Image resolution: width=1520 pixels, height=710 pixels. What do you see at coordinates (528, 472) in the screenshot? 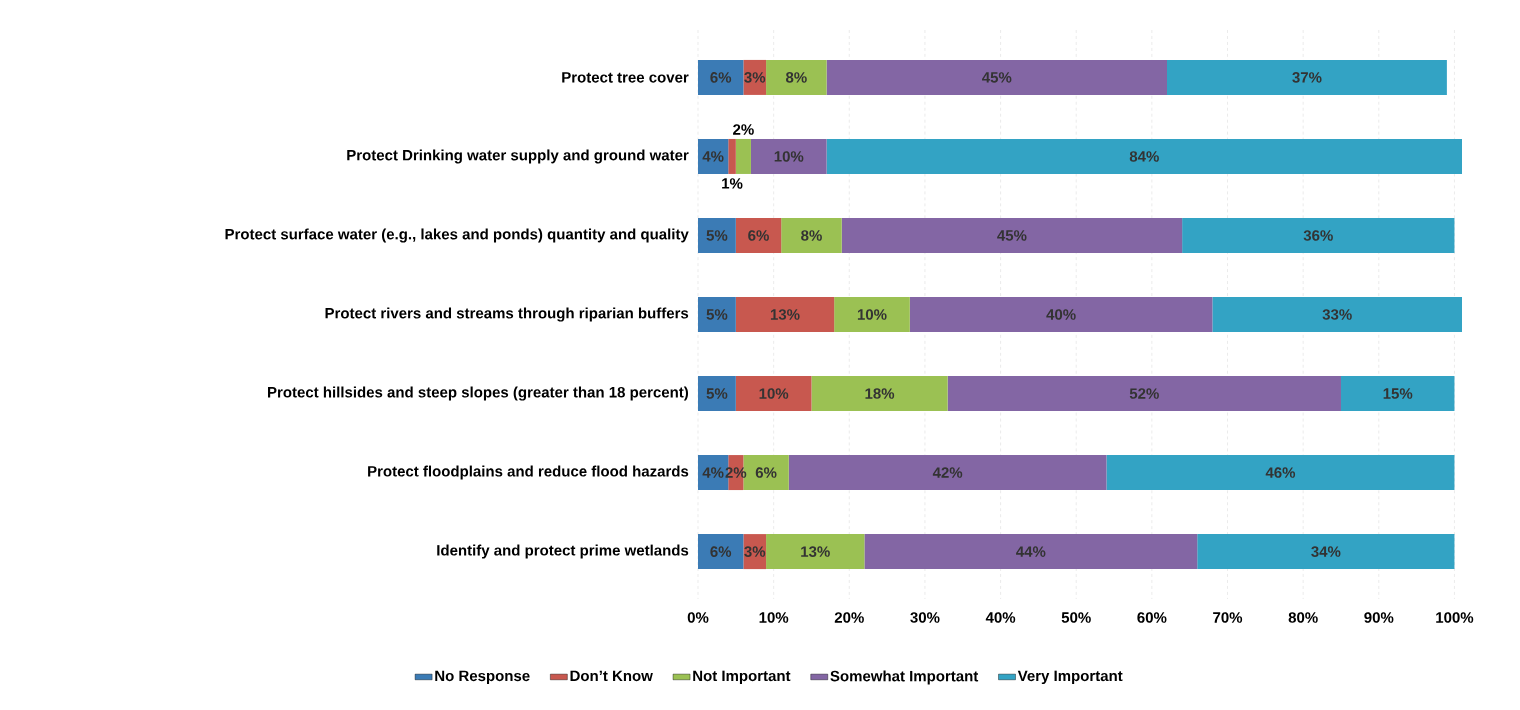
I see `y-tick-label: Protect floodplains and reduce flood hazards` at bounding box center [528, 472].